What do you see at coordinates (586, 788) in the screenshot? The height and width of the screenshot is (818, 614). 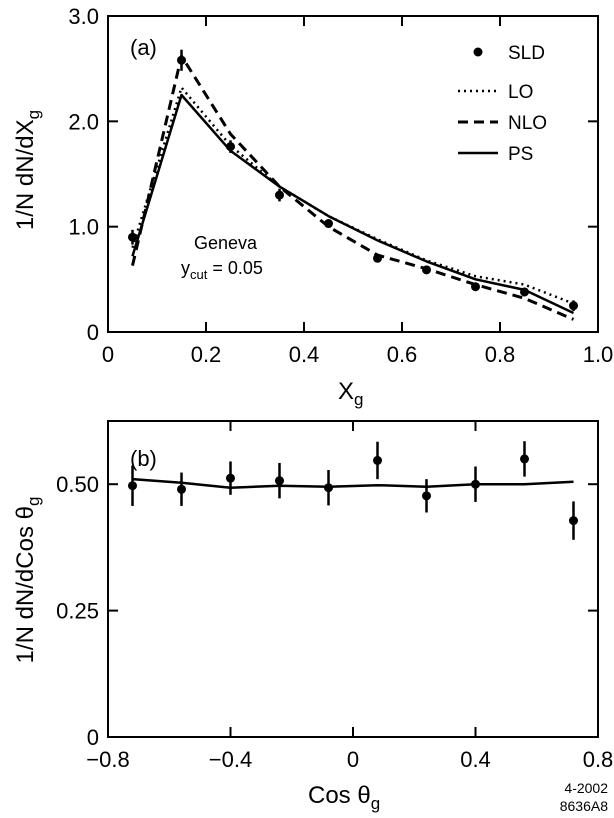 I see `figure-date-code: 4-2002` at bounding box center [586, 788].